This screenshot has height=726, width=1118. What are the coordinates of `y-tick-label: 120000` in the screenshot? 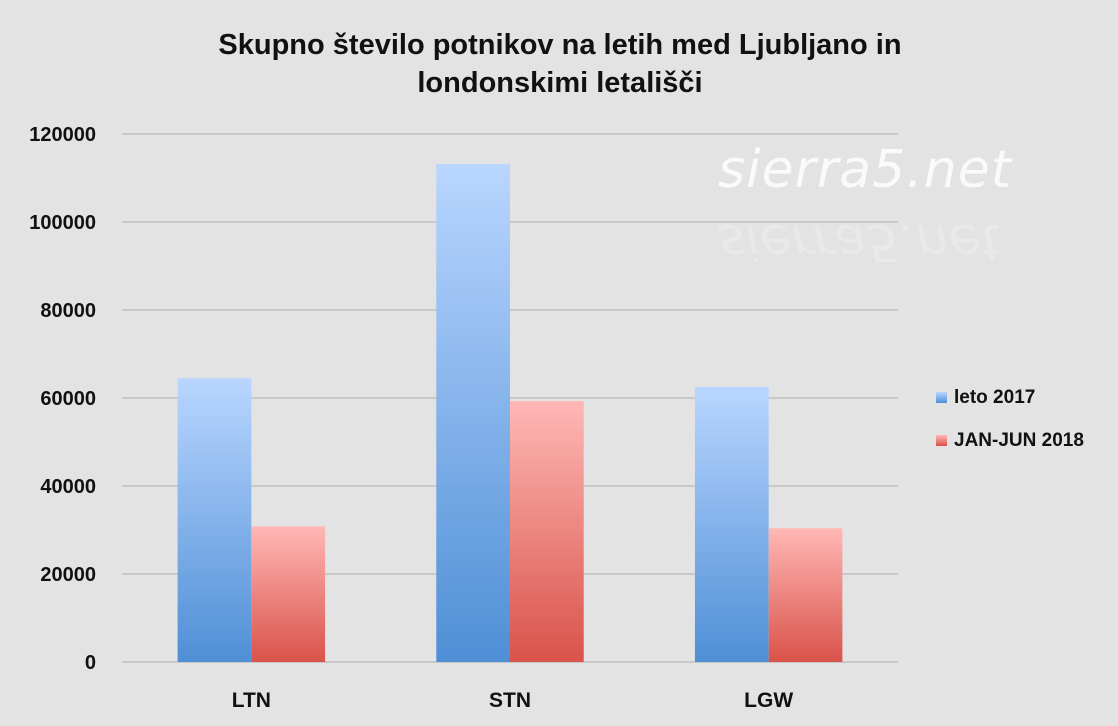 It's located at (62, 135).